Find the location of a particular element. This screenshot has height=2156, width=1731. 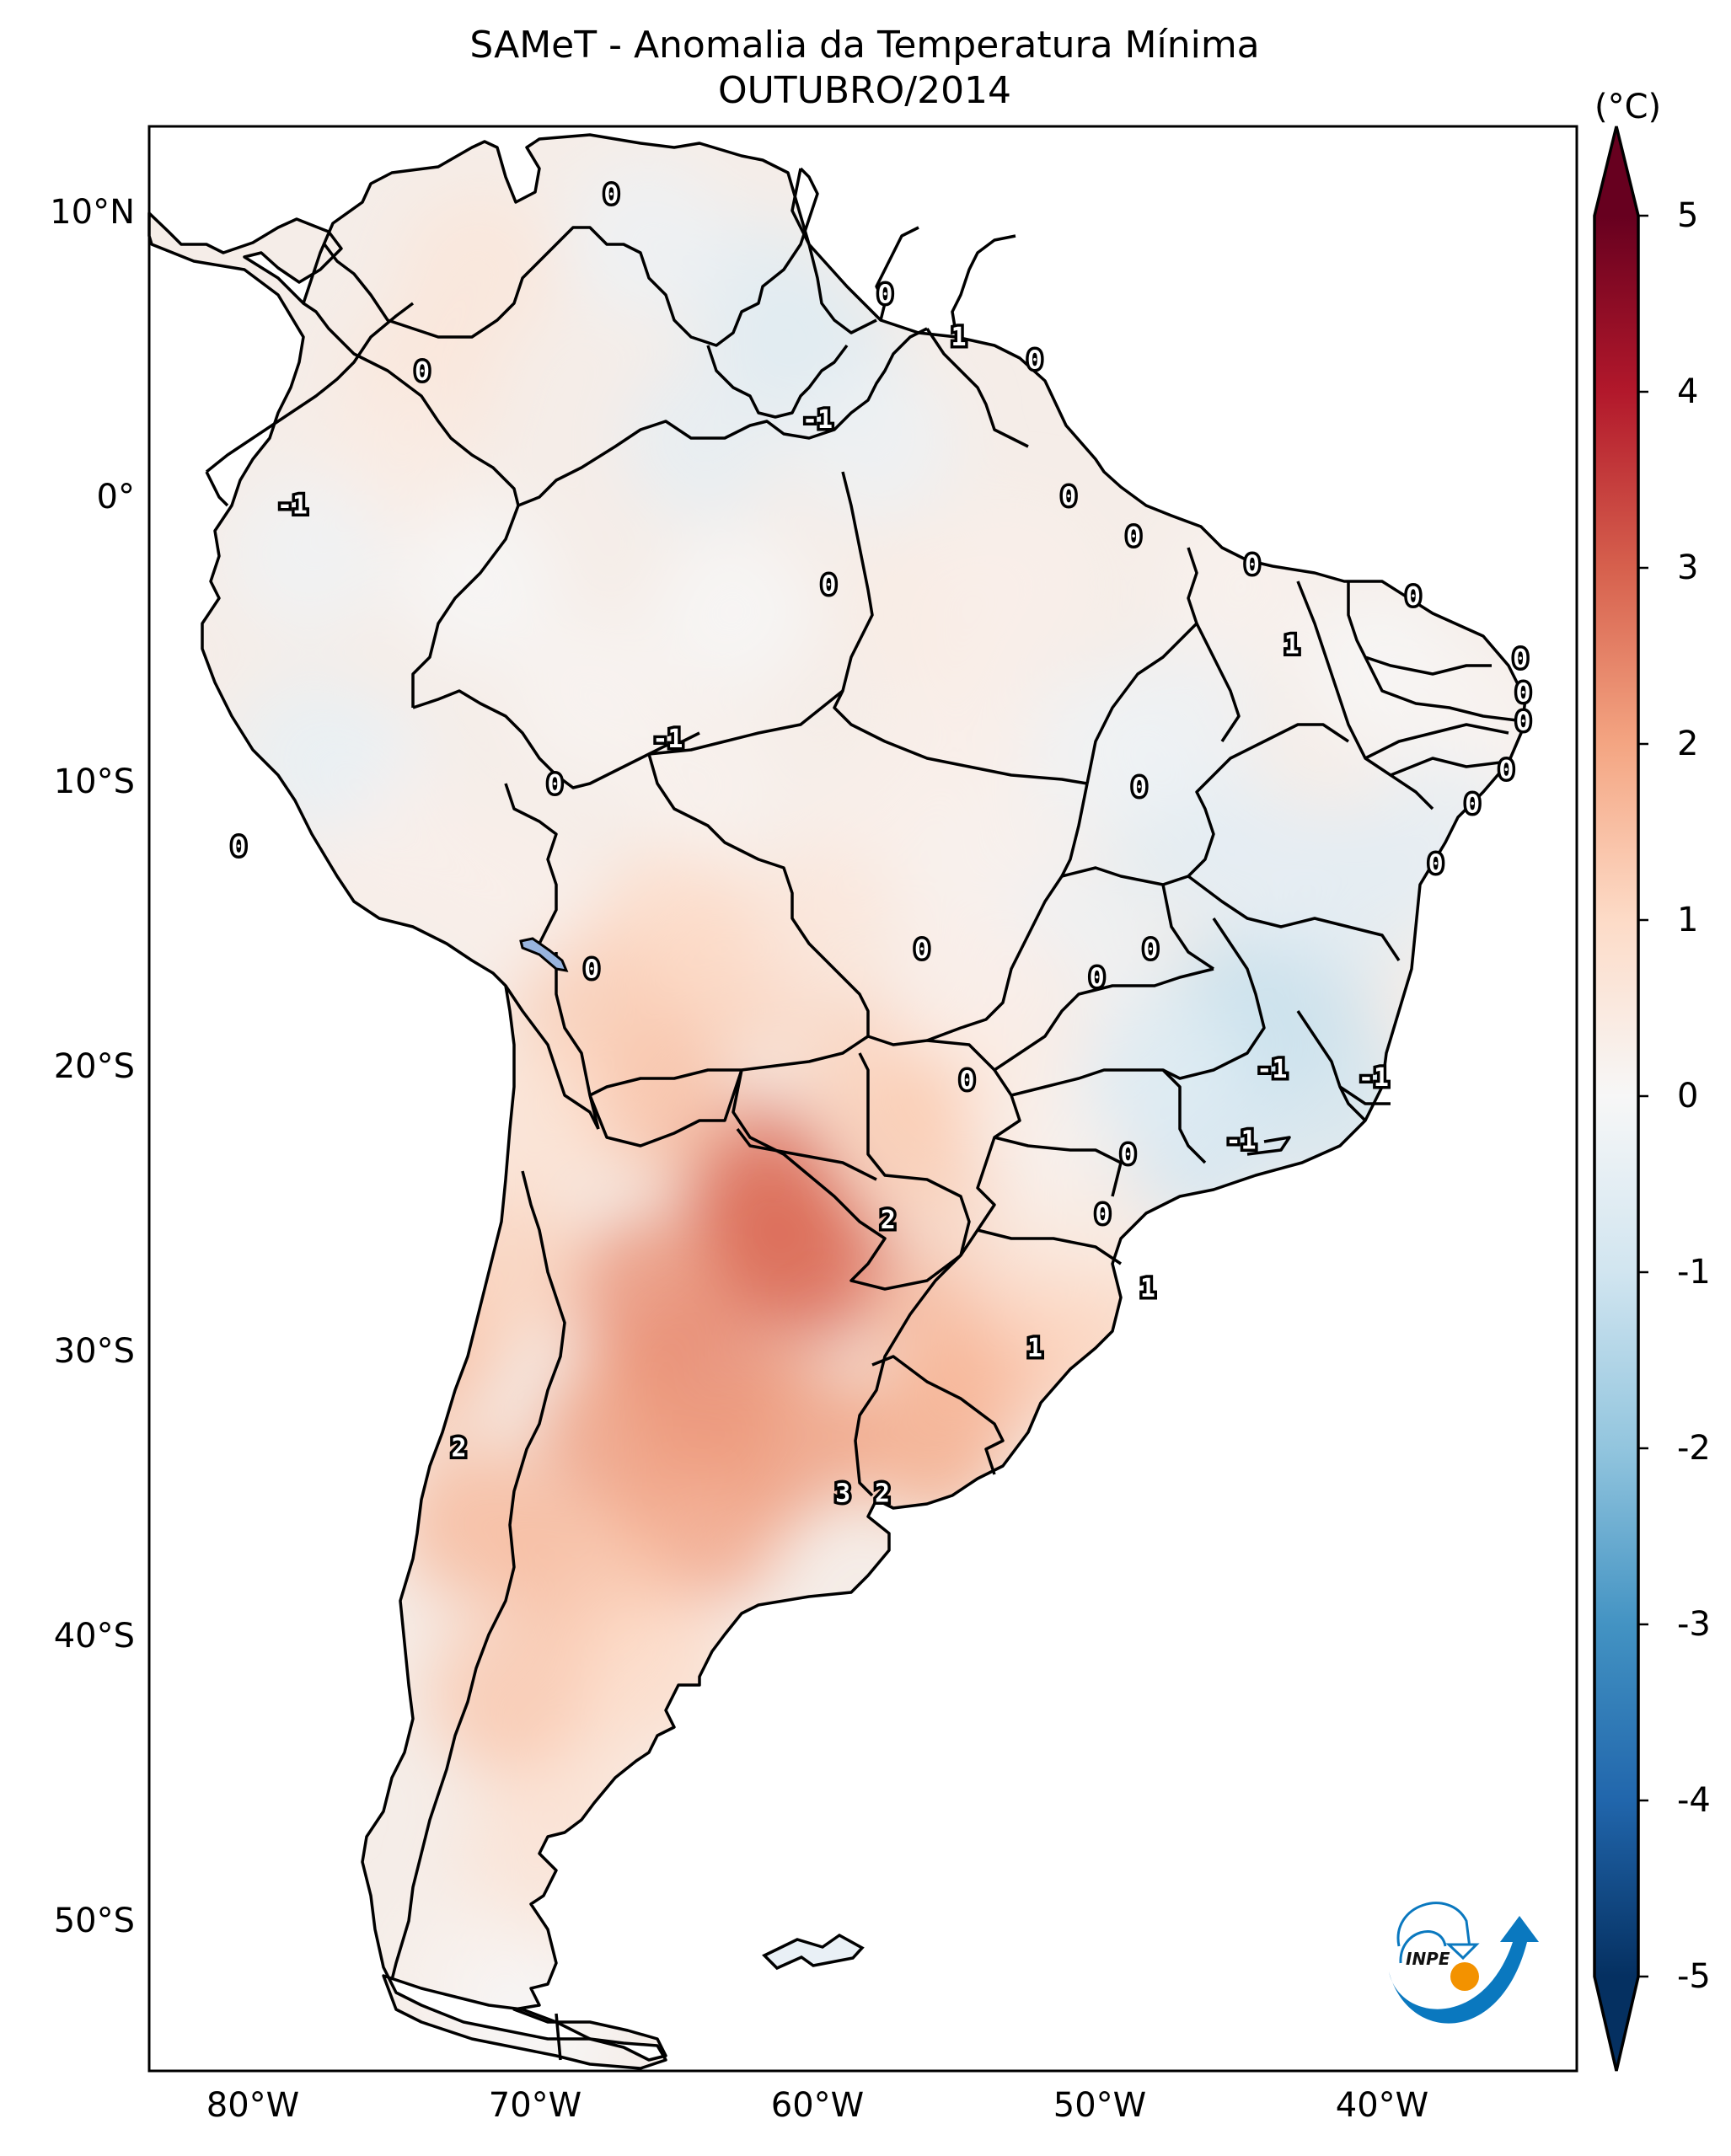

border-brazil-venezuela is located at coordinates (777, 381).